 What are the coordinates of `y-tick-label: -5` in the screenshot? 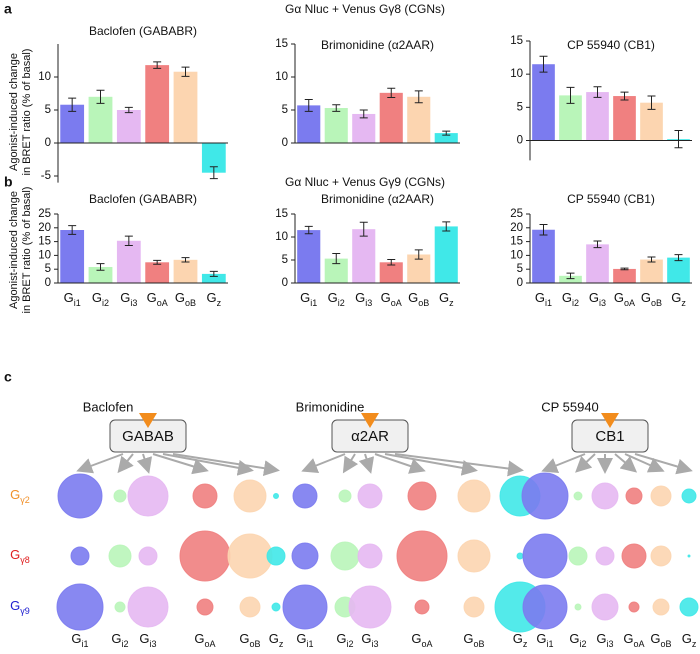 It's located at (46, 176).